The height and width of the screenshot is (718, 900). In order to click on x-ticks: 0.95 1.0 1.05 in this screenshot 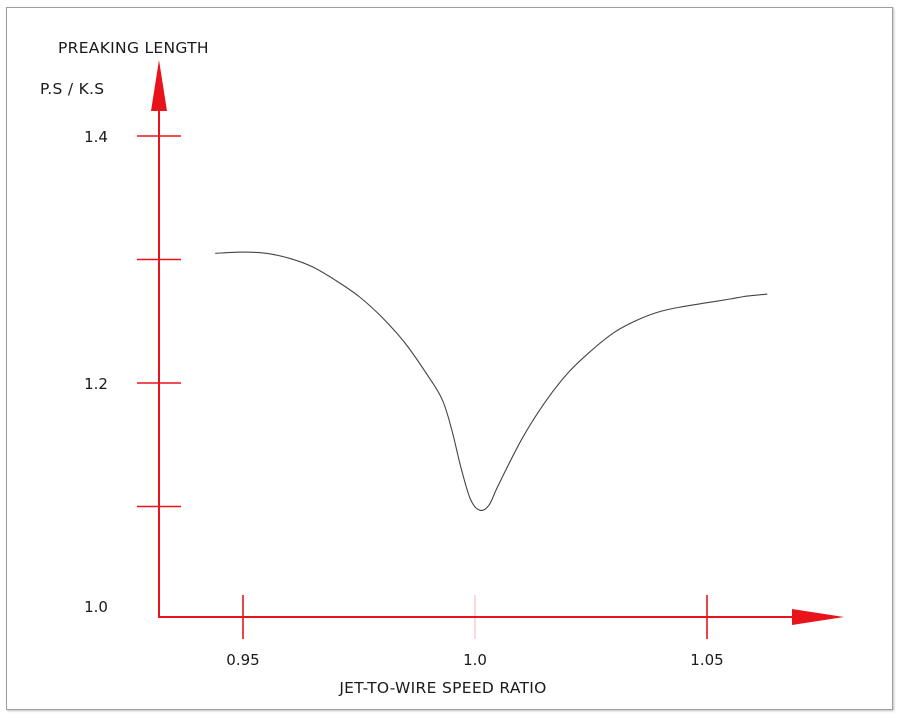, I will do `click(475, 632)`.